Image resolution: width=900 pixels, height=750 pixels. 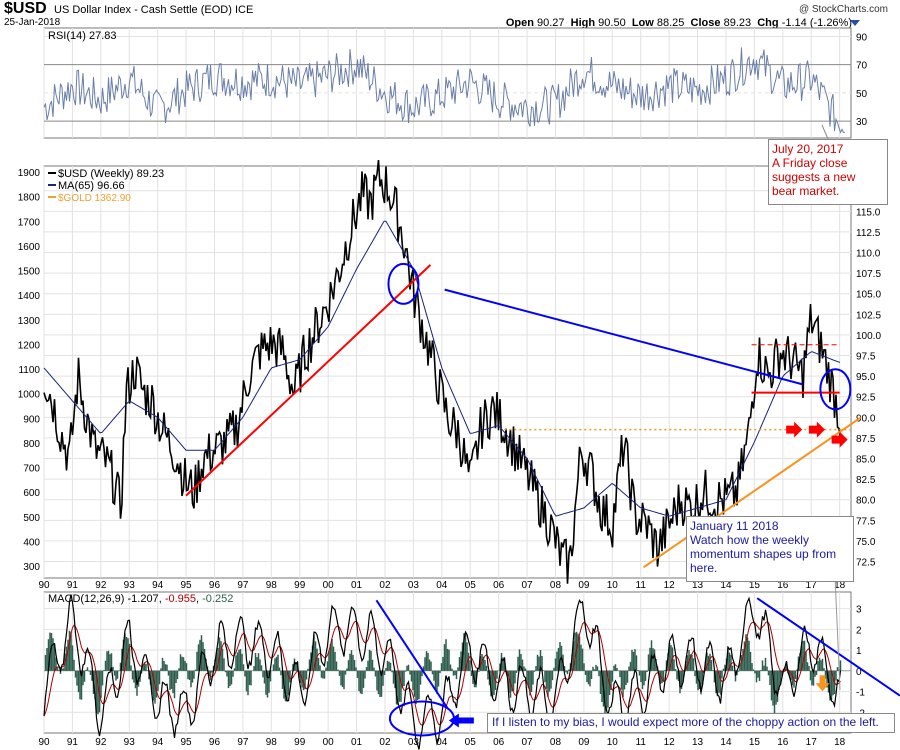 What do you see at coordinates (868, 295) in the screenshot?
I see `price-y-tick-label: 105.0` at bounding box center [868, 295].